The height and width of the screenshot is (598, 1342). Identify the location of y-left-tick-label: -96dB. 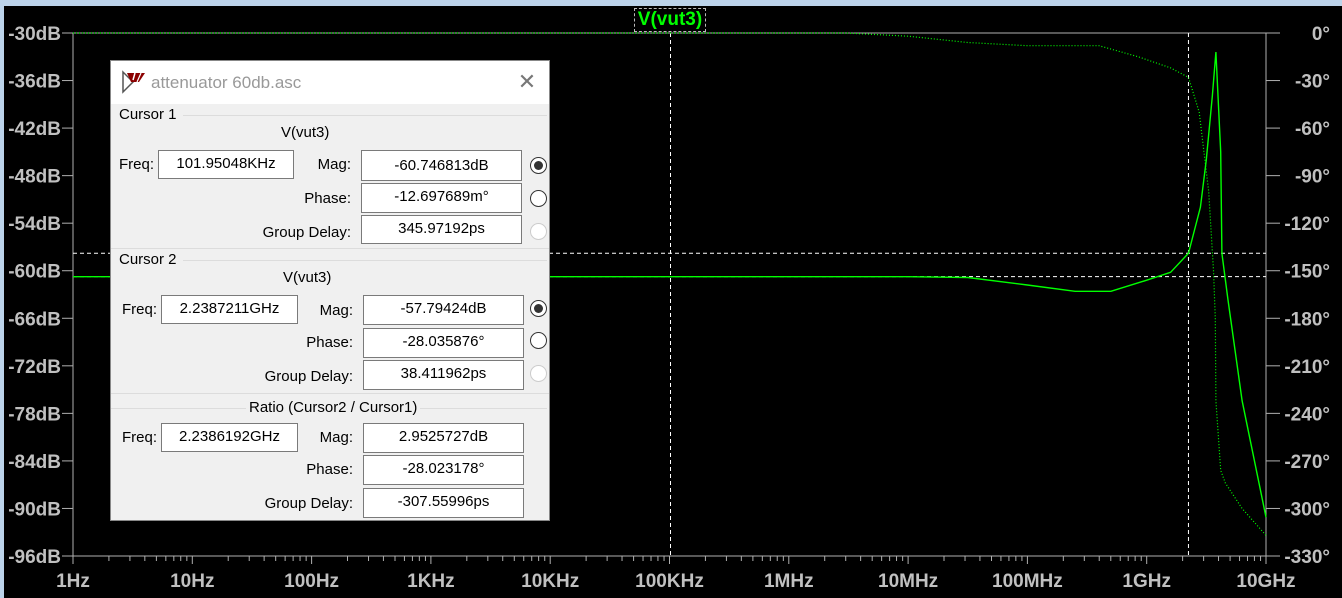
(34, 557).